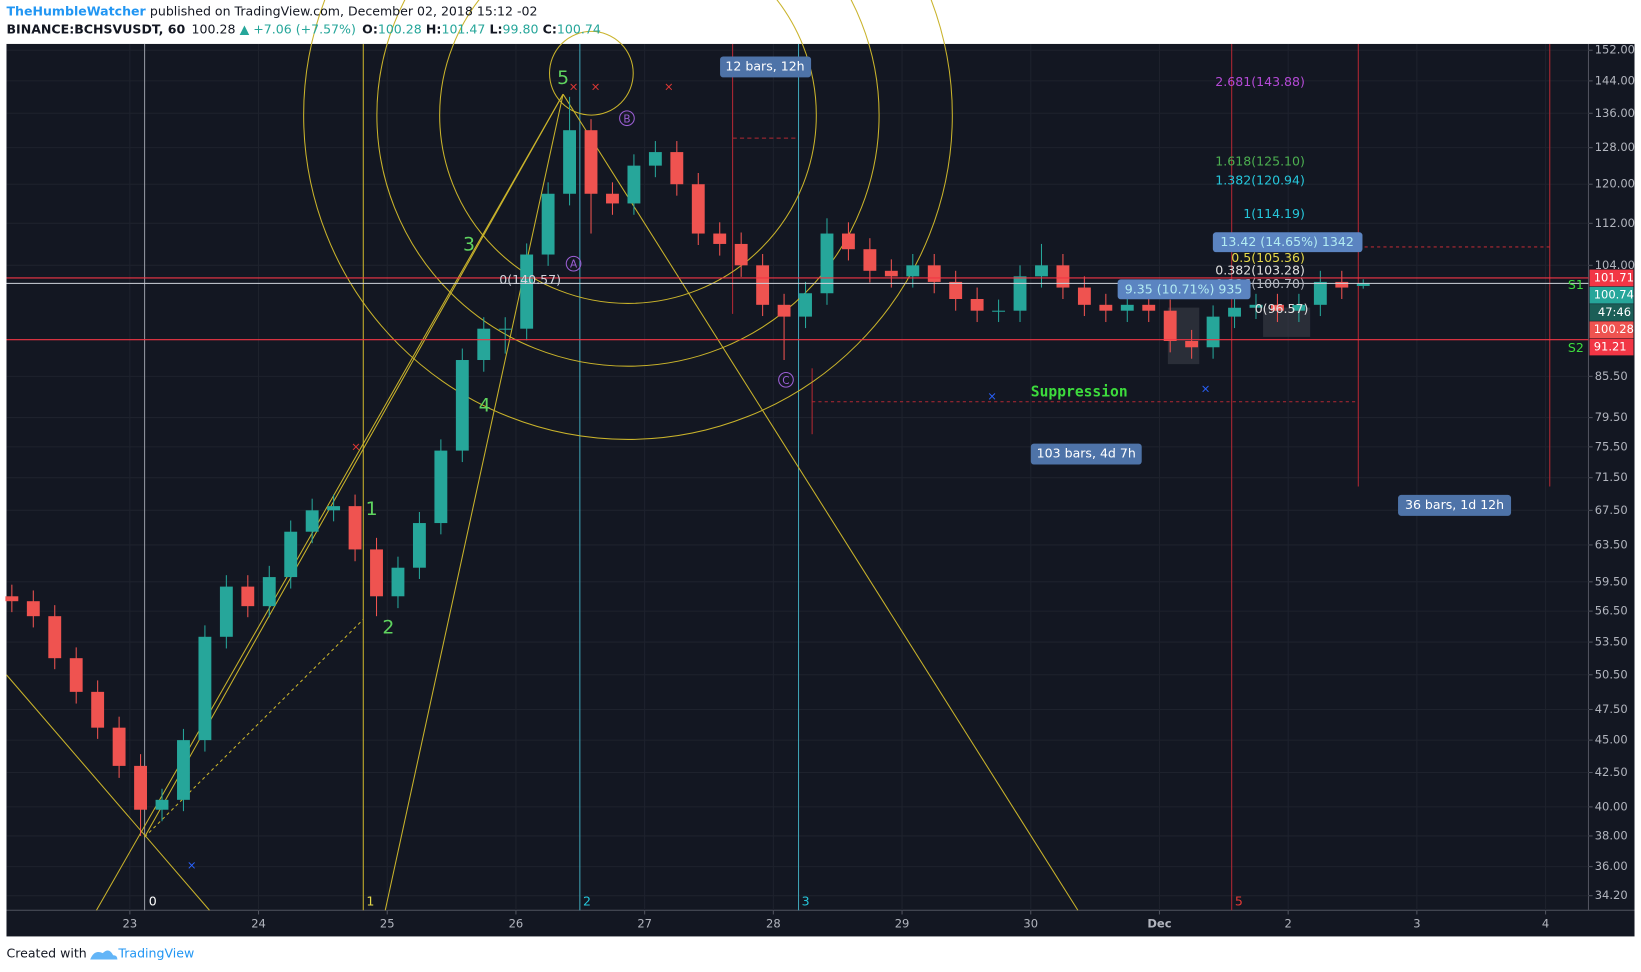 This screenshot has height=972, width=1641. What do you see at coordinates (485, 405) in the screenshot?
I see `wave-label: 4` at bounding box center [485, 405].